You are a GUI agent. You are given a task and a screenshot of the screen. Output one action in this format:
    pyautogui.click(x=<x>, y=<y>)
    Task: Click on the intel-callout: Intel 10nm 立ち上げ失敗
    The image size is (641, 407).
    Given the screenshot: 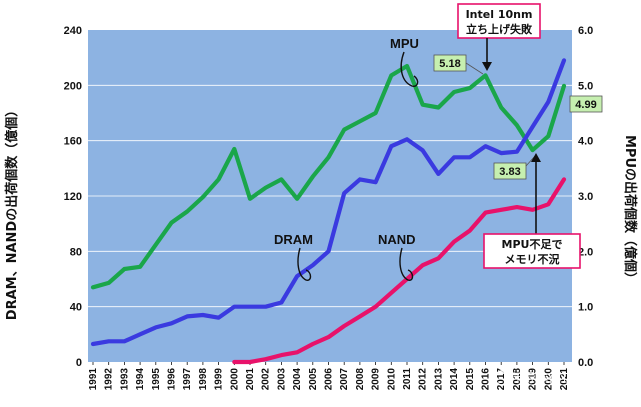 What is the action you would take?
    pyautogui.click(x=499, y=37)
    